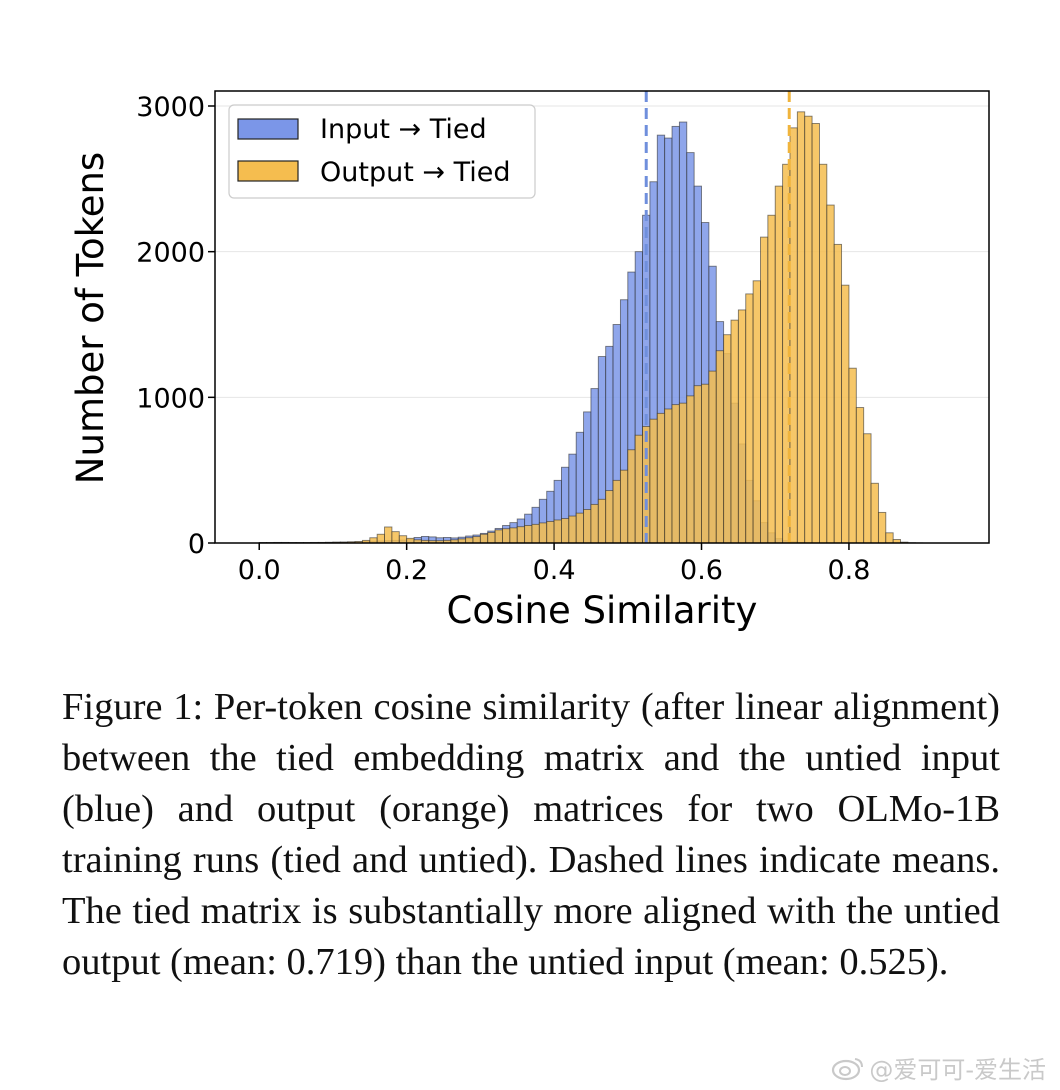  Describe the element at coordinates (848, 1068) in the screenshot. I see `weibo-logo-icon` at that location.